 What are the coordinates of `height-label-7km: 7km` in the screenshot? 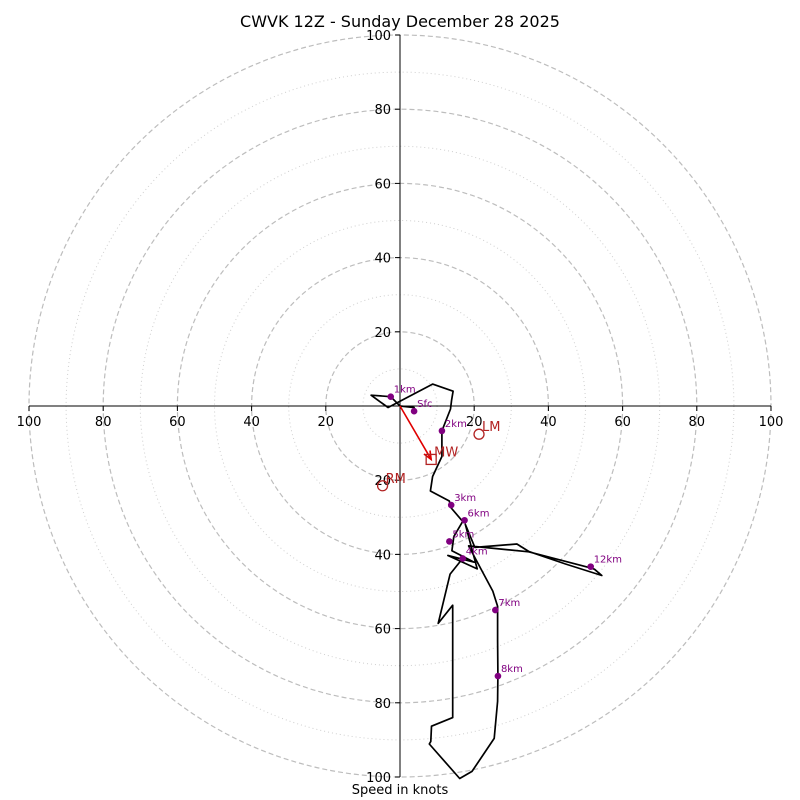 It's located at (509, 603).